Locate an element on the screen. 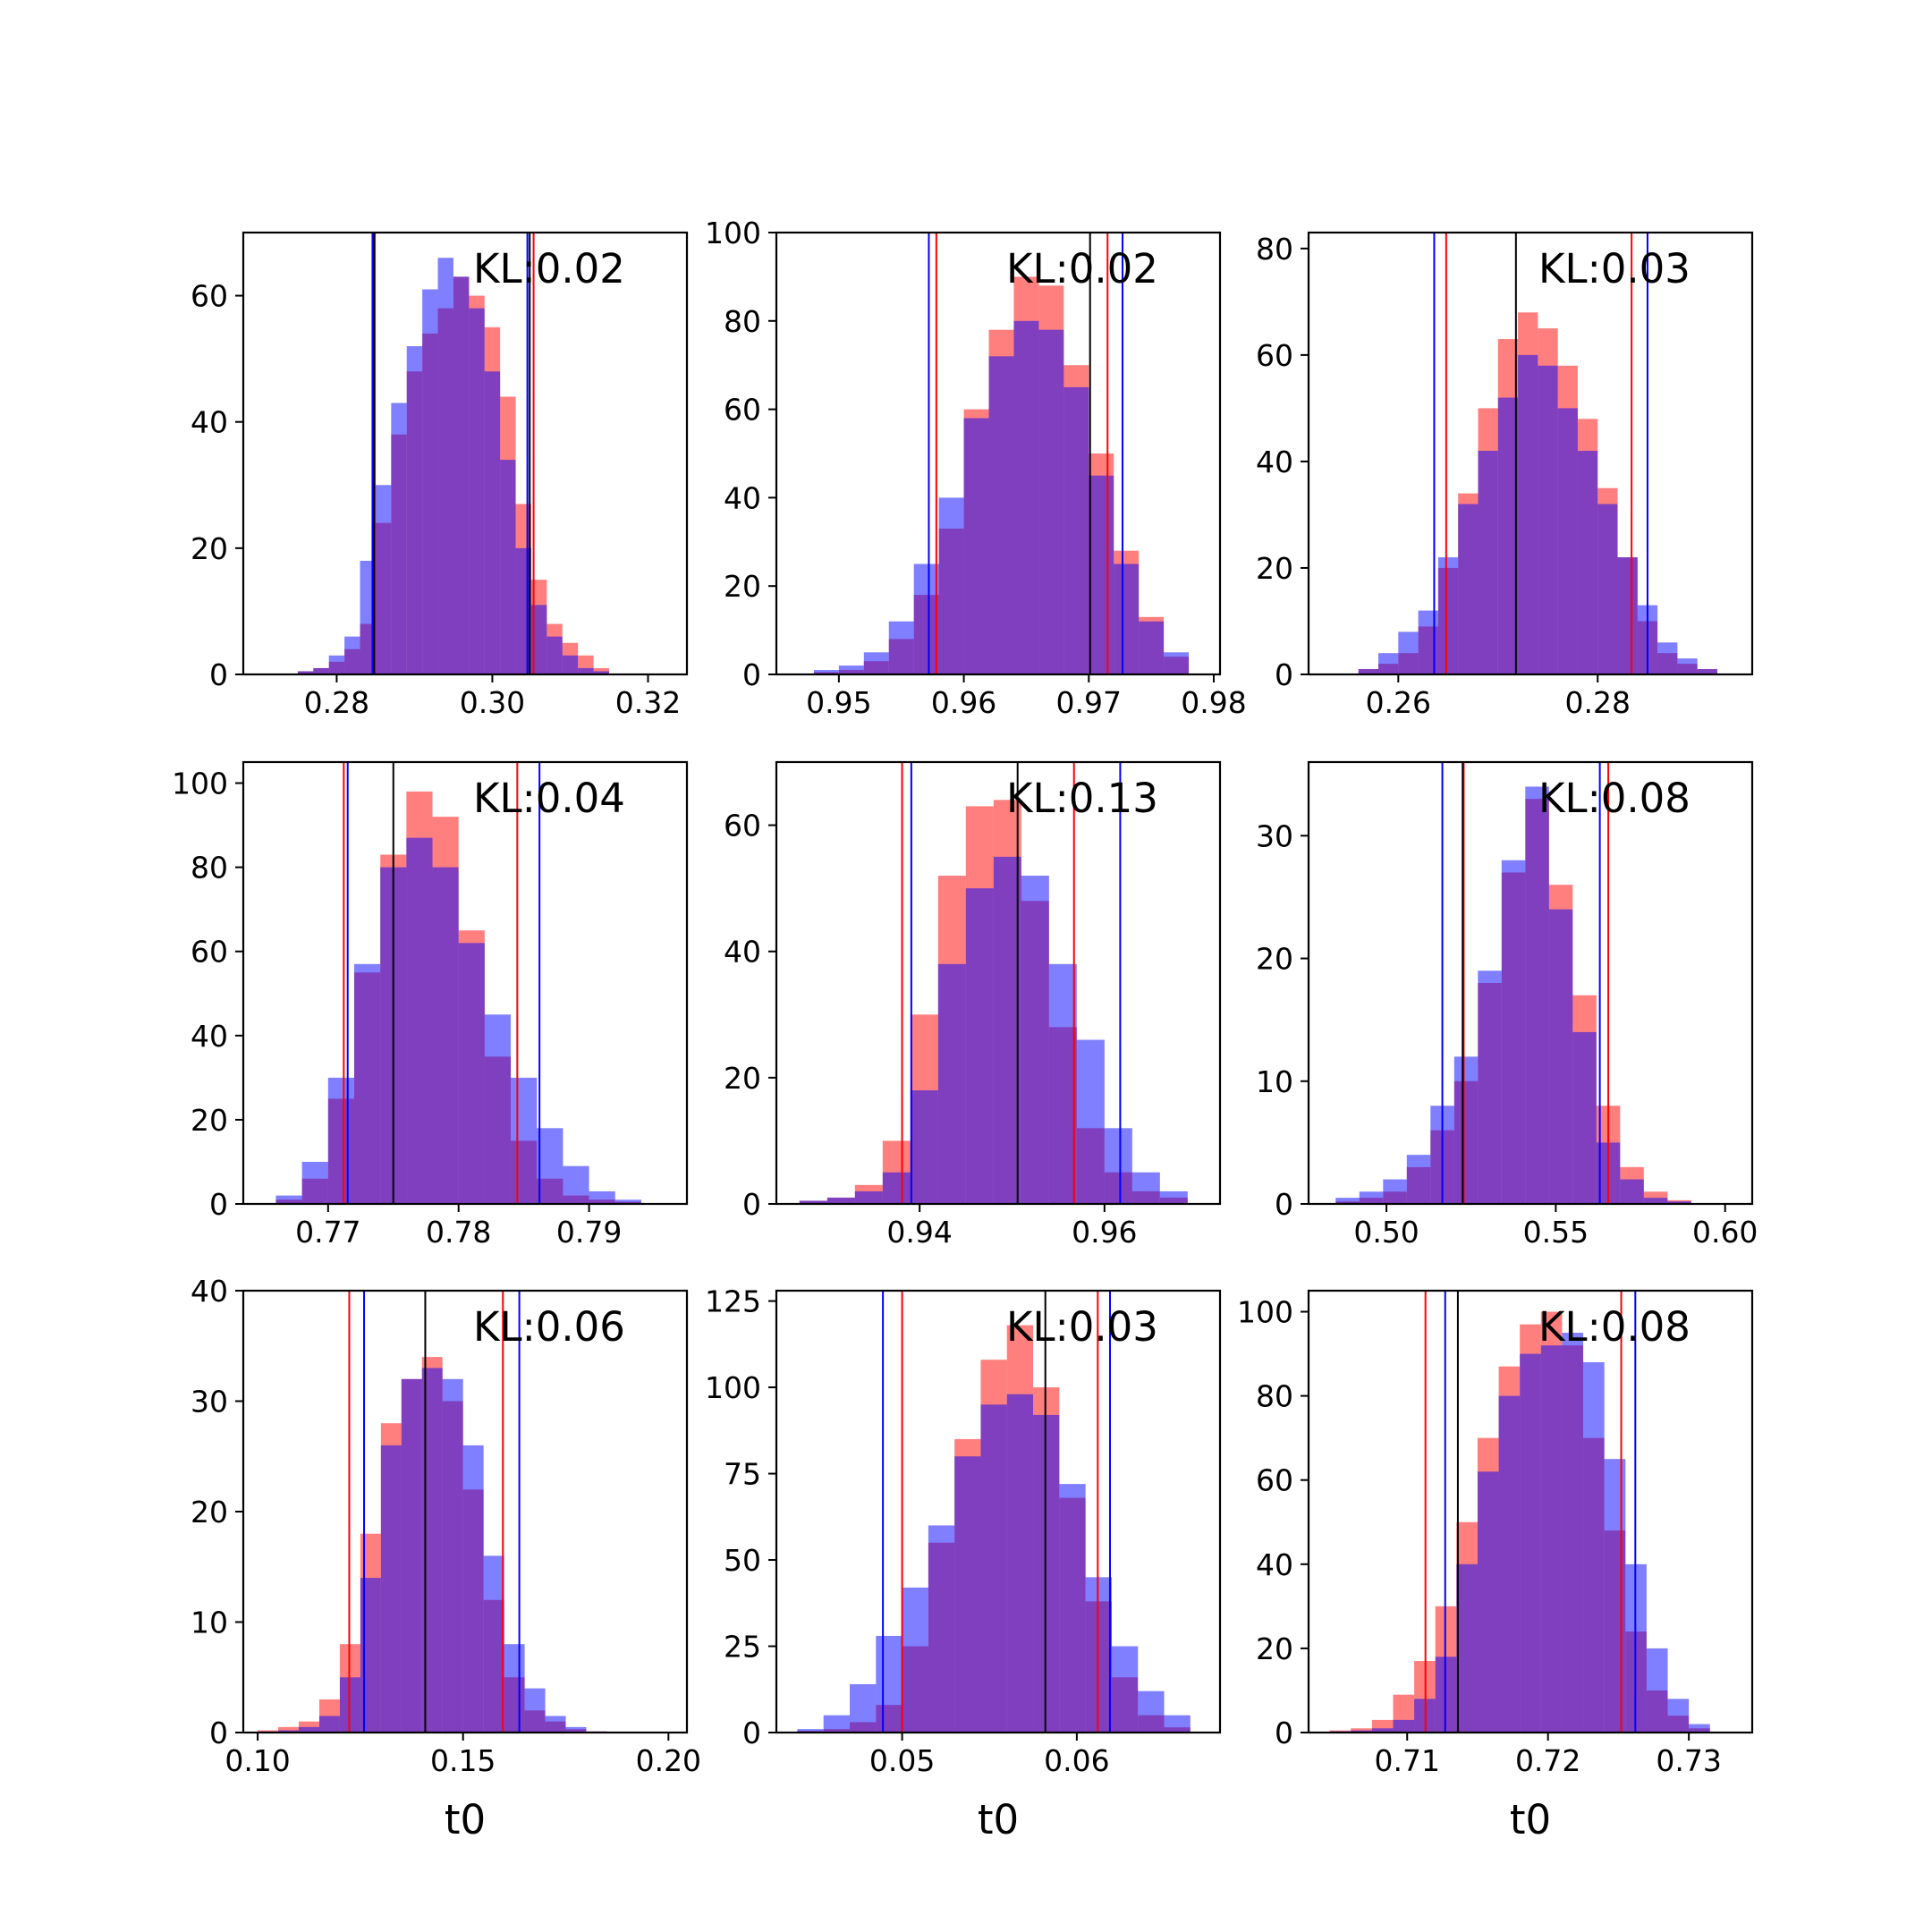 This screenshot has height=1932, width=1932. x-tick-label: 0.10 is located at coordinates (257, 1760).